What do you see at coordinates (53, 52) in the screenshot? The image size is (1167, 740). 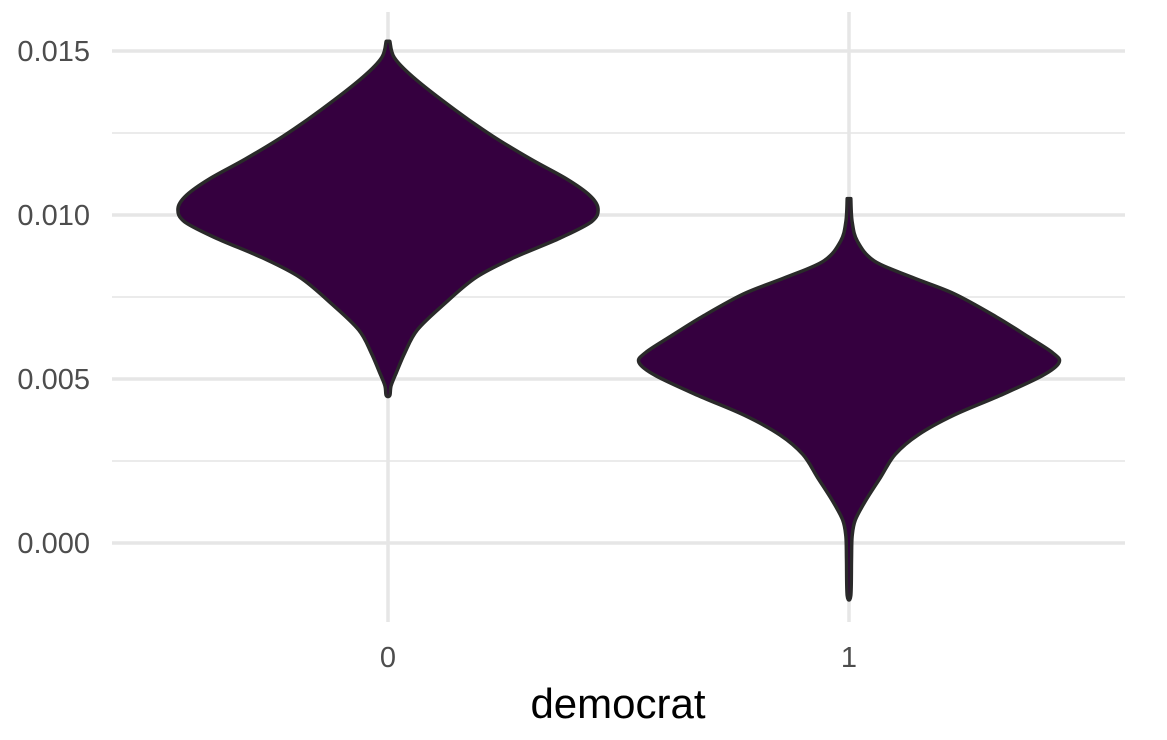 I see `y-tick-label: 0.015` at bounding box center [53, 52].